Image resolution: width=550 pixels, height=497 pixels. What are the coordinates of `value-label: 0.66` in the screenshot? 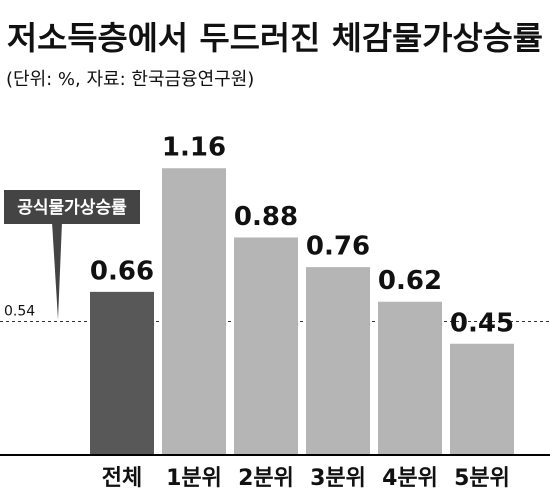 It's located at (122, 271).